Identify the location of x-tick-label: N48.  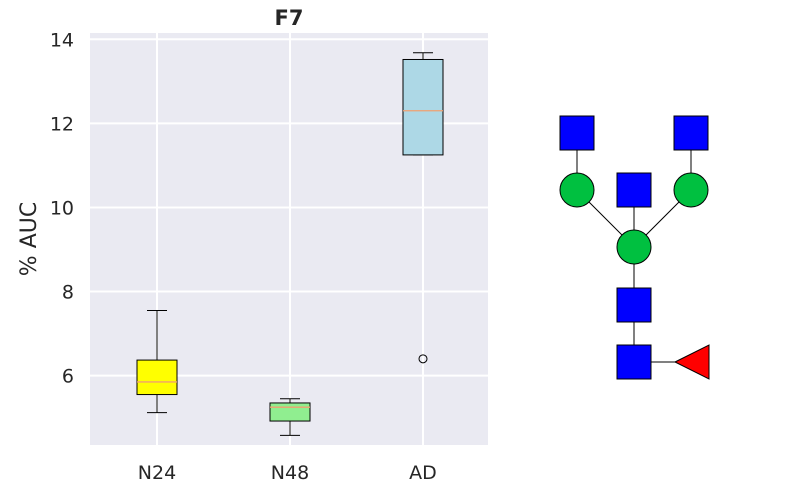
(290, 473).